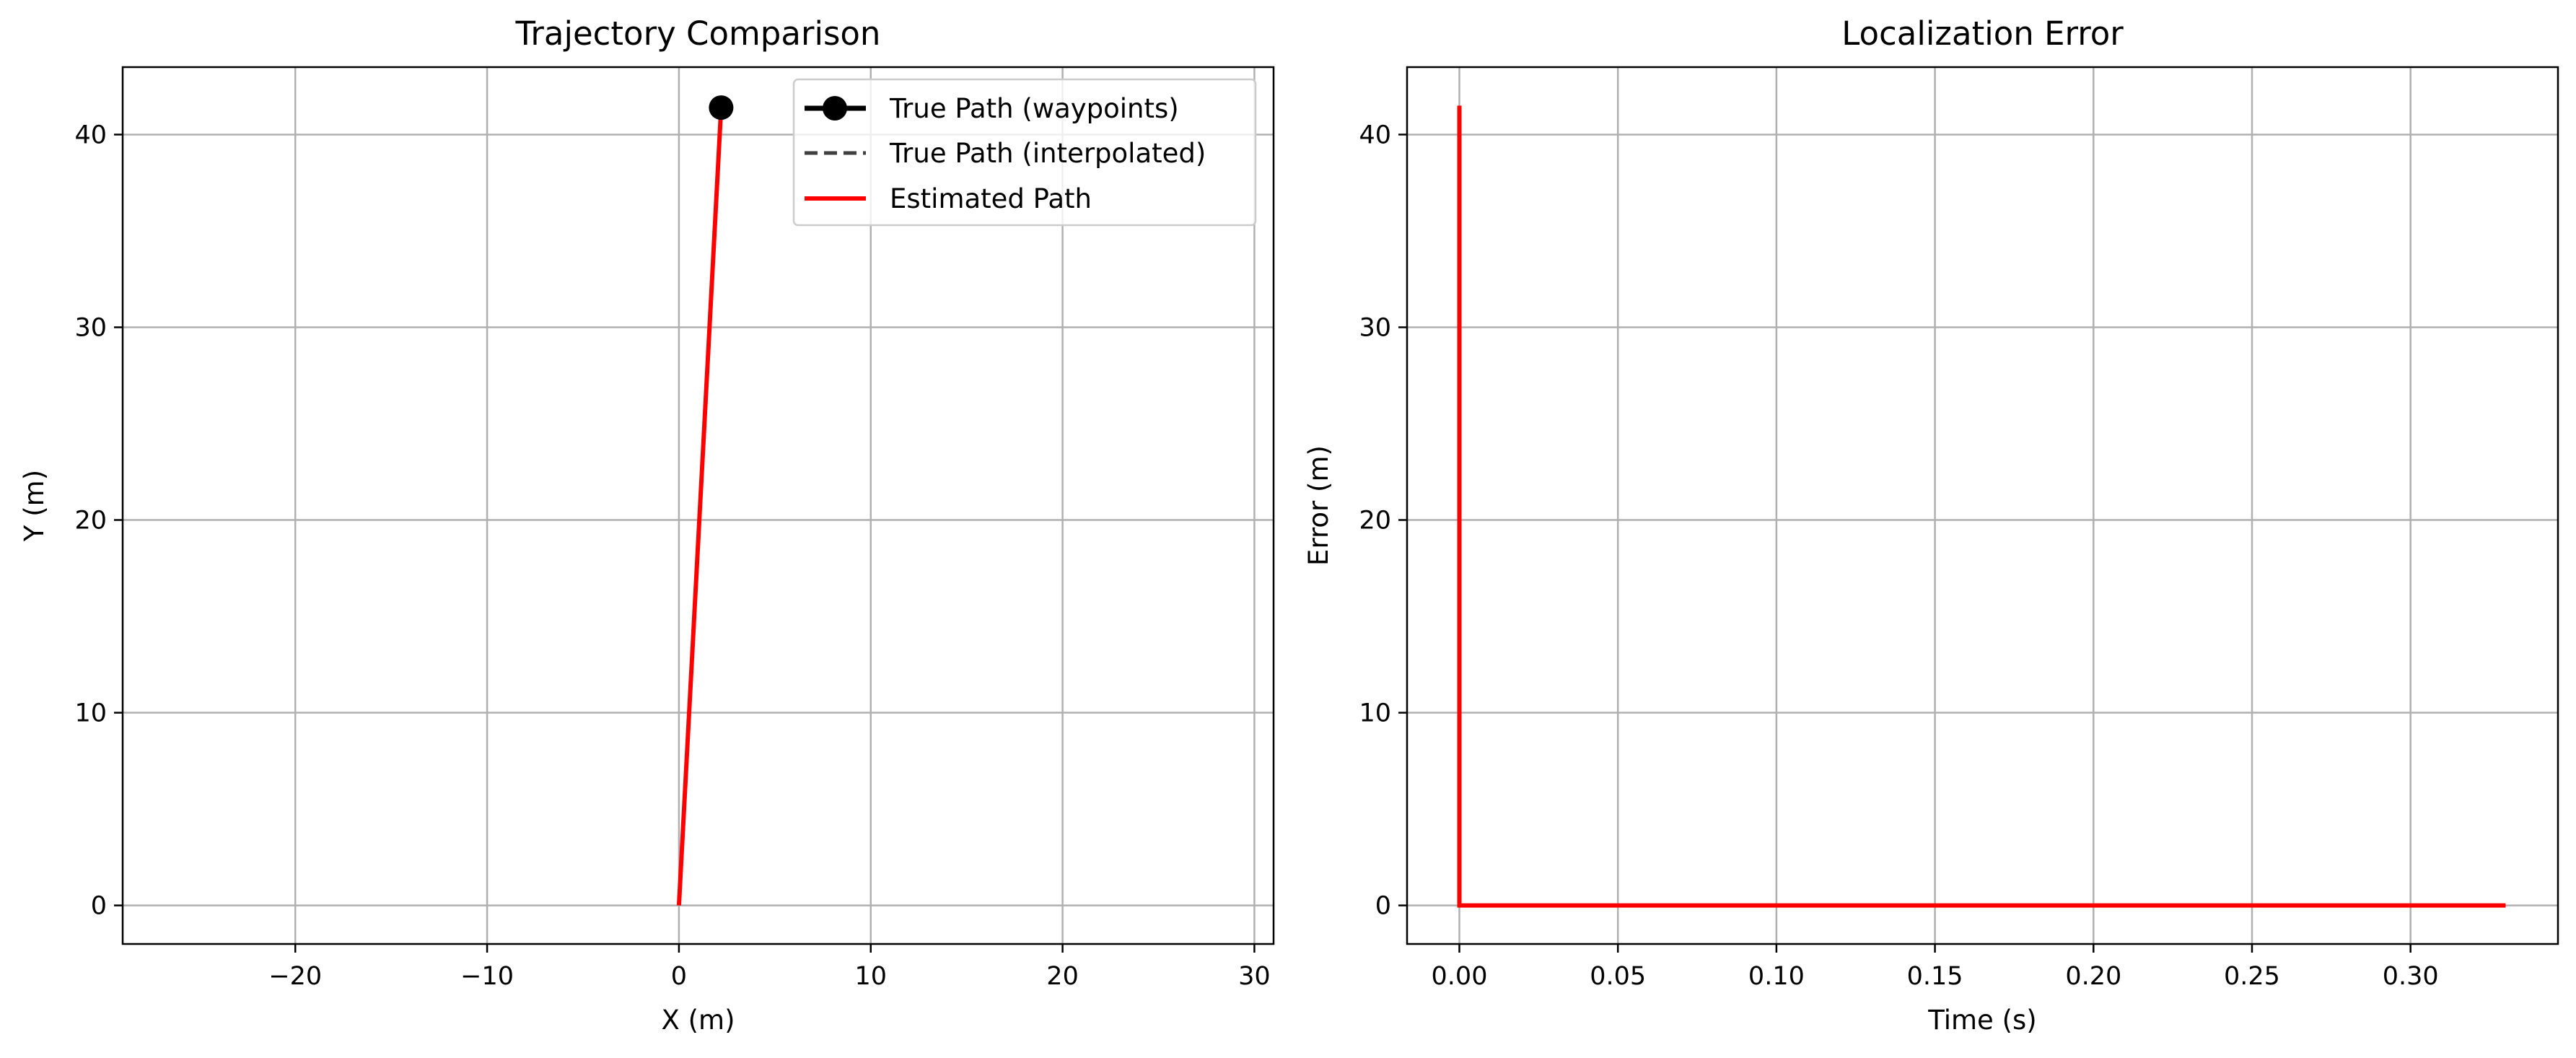 The image size is (2576, 1058). I want to click on legend-box, so click(1024, 152).